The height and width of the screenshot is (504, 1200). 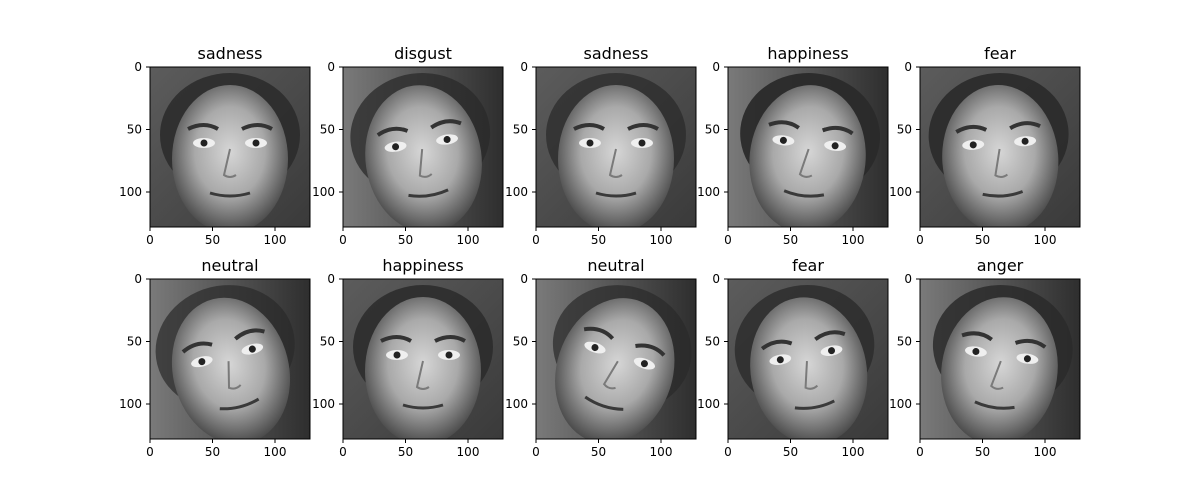 I want to click on face-panel: disgust 0 50 100 0 50 100, so click(x=408, y=145).